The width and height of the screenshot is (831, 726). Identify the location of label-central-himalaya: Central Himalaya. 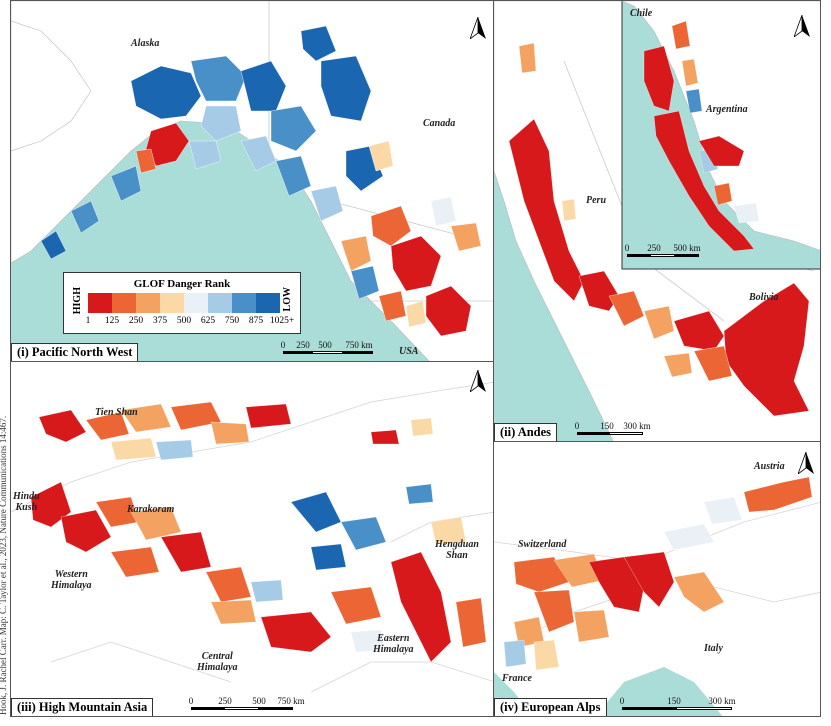
(217, 662).